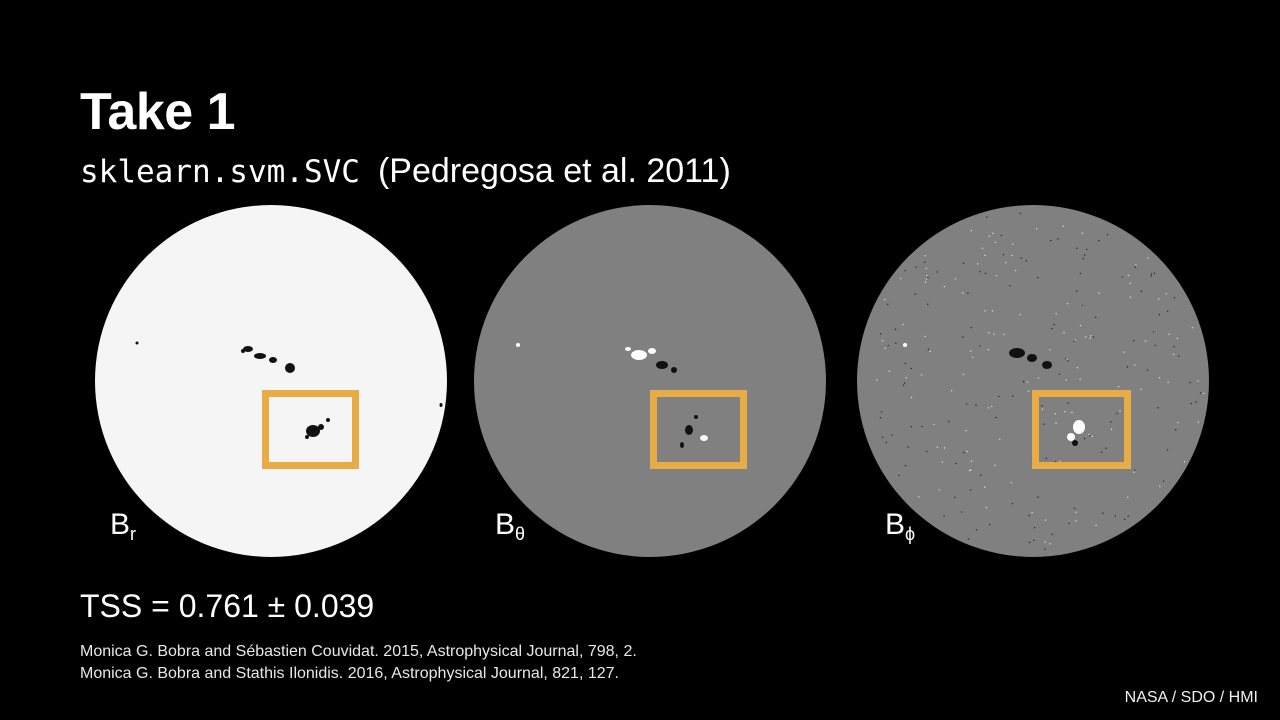 The height and width of the screenshot is (720, 1280). Describe the element at coordinates (895, 524) in the screenshot. I see `bphi-label-main: B` at that location.